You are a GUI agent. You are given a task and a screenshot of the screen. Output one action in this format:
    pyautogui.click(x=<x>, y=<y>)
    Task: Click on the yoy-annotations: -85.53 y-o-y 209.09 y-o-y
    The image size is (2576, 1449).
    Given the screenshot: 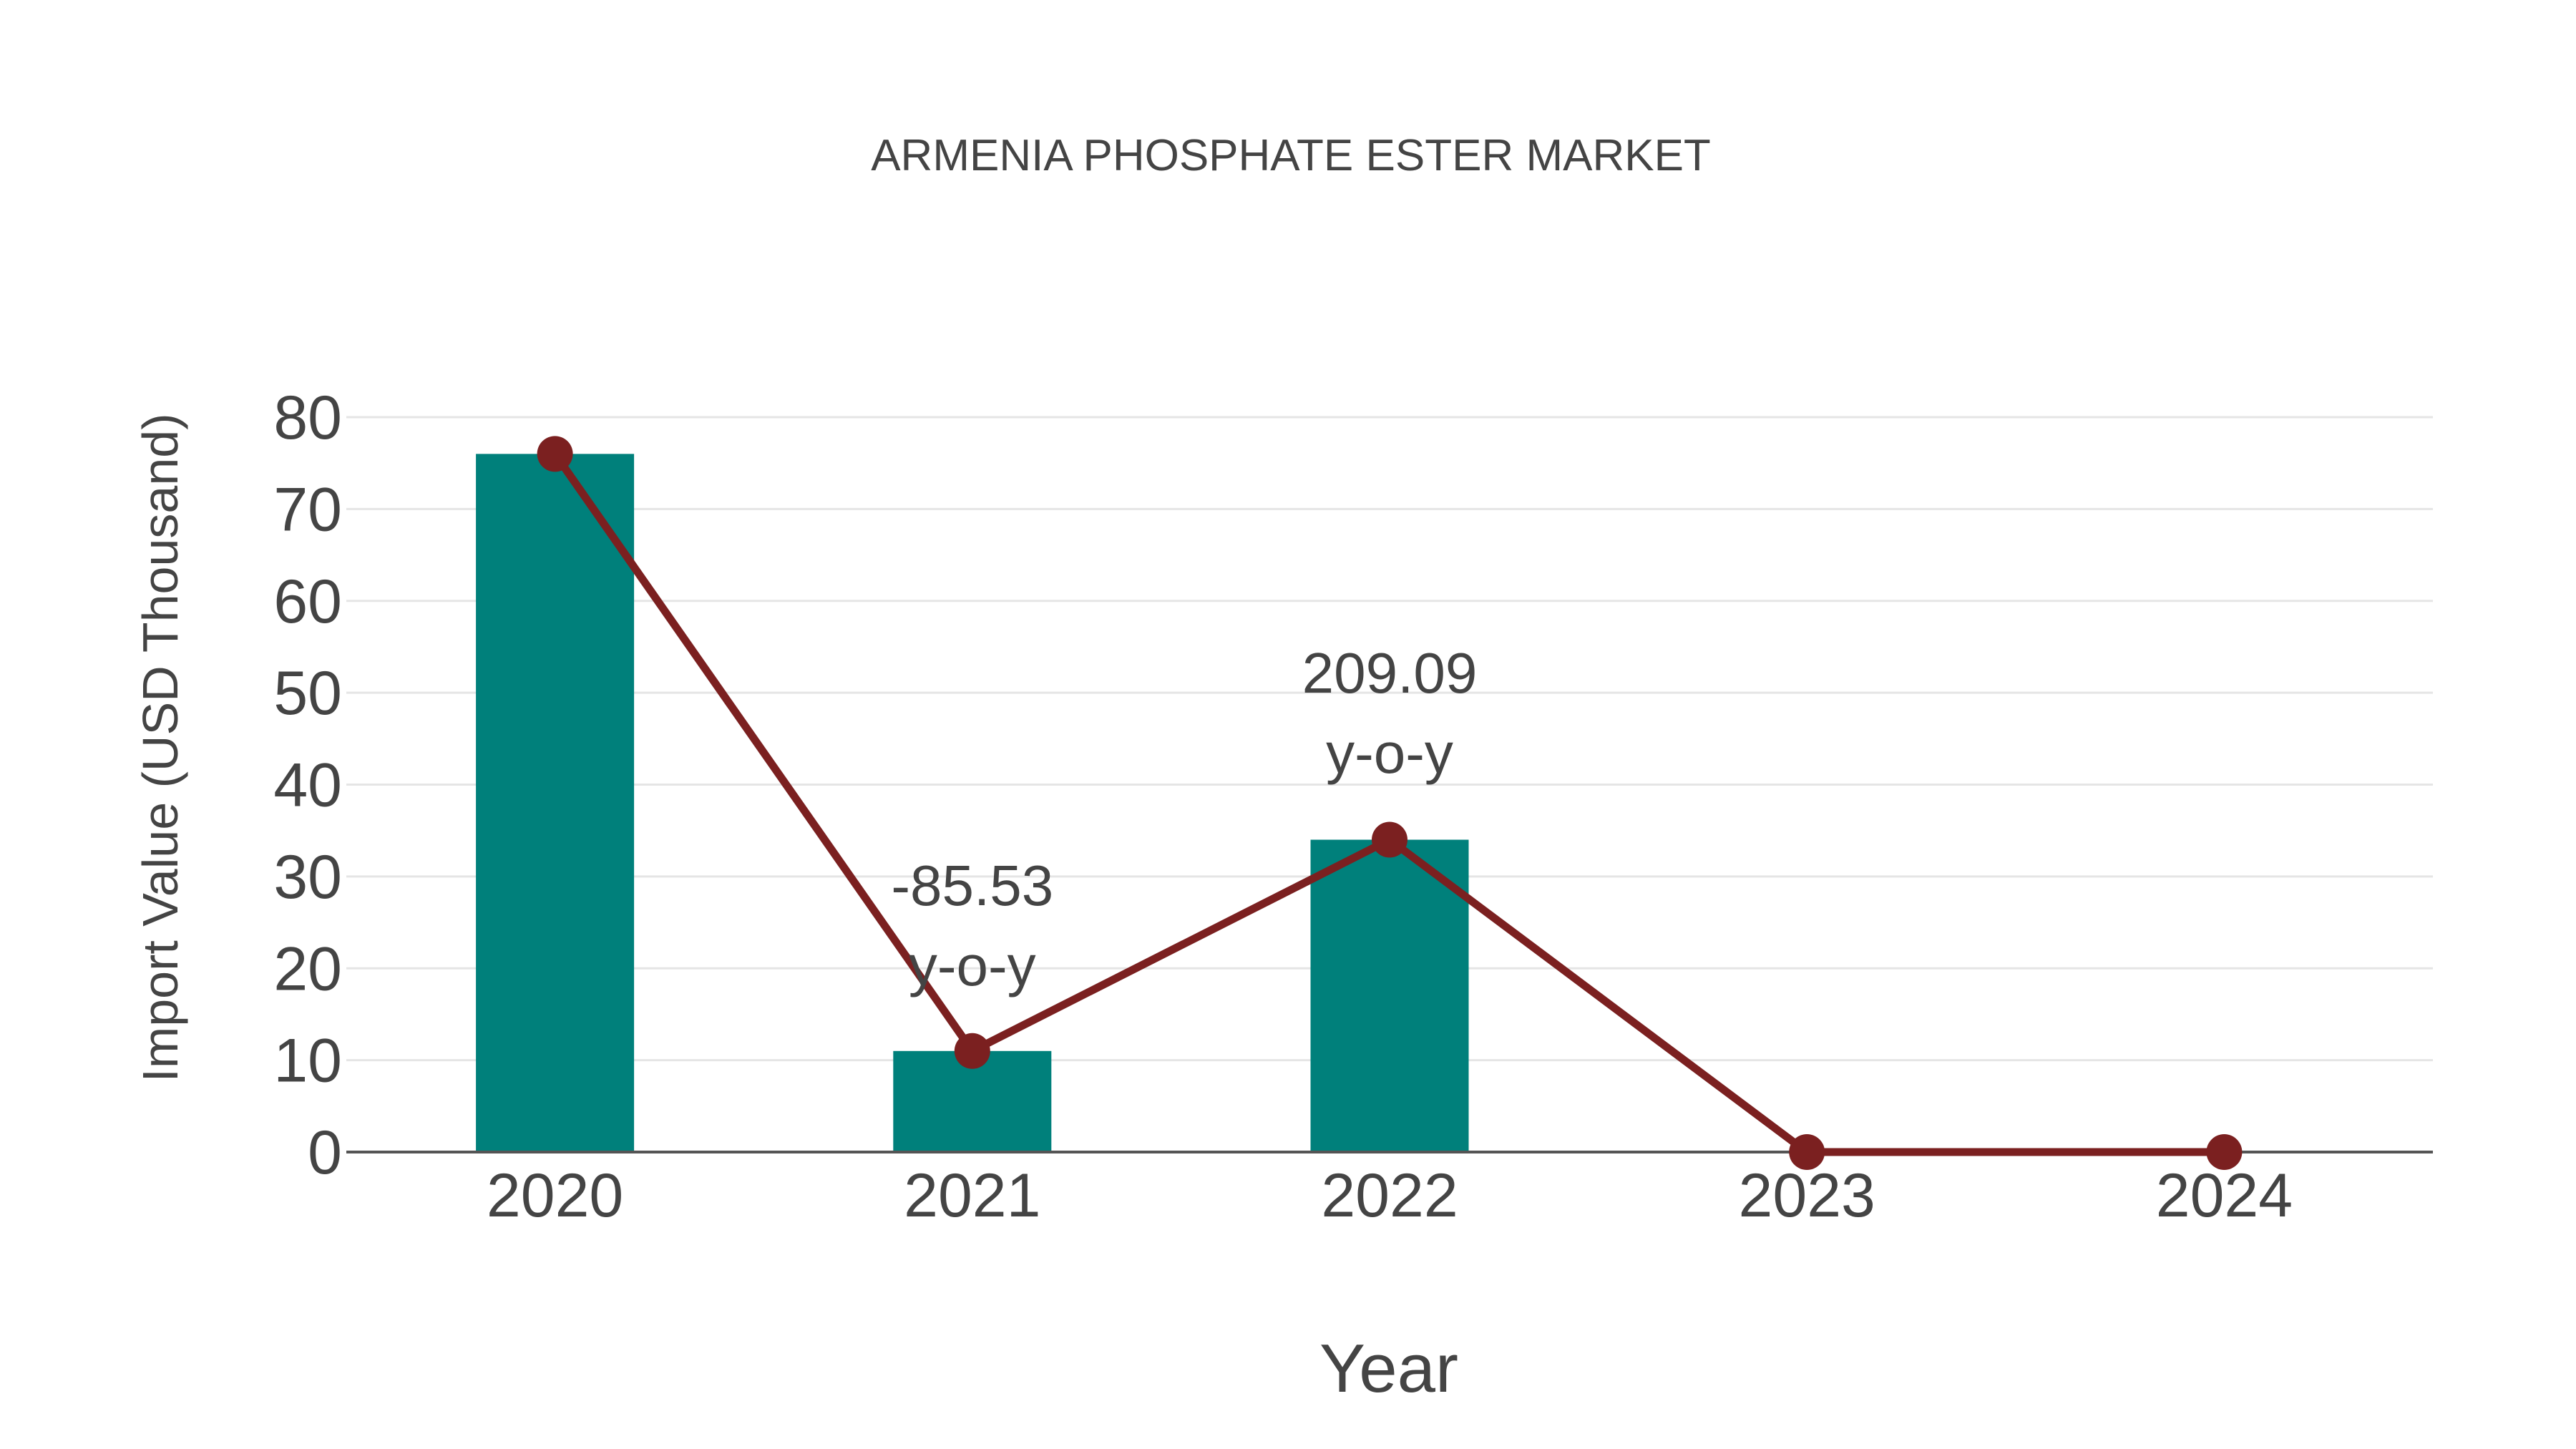 What is the action you would take?
    pyautogui.click(x=1184, y=819)
    